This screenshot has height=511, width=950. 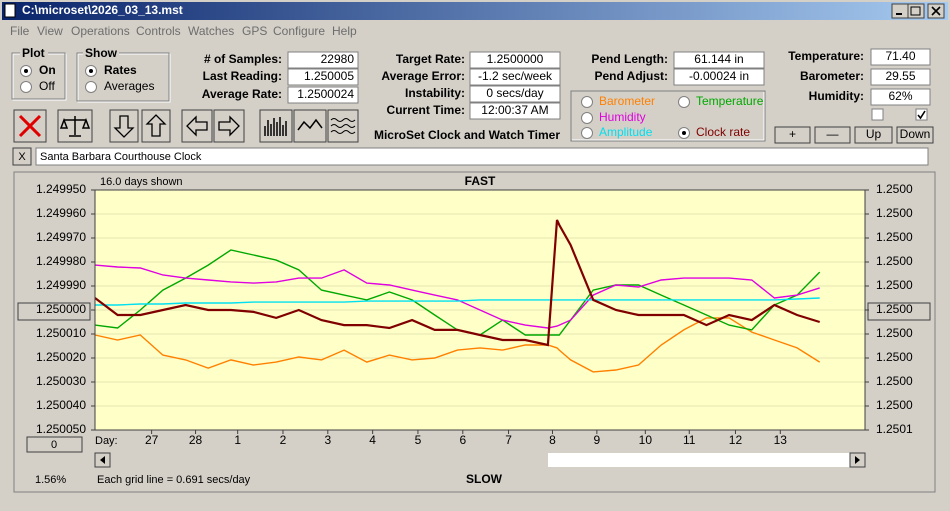 What do you see at coordinates (156, 125) in the screenshot?
I see `up-icon` at bounding box center [156, 125].